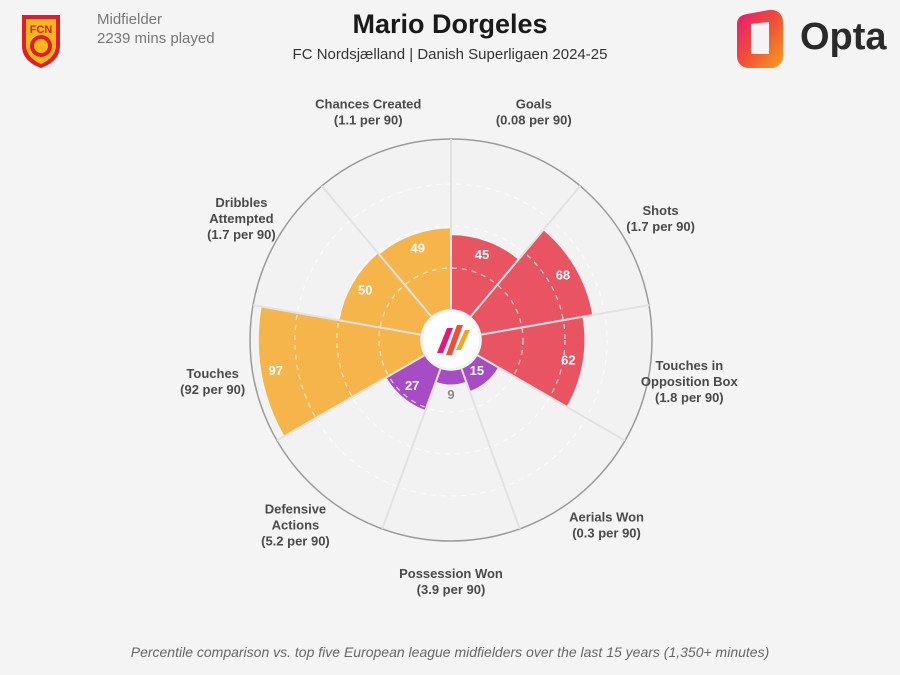  Describe the element at coordinates (689, 397) in the screenshot. I see `metric-rate: (1.8 per 90)` at that location.